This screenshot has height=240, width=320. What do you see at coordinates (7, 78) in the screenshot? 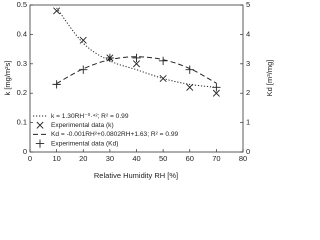
I see `y-axis-label: k [mg/m²s]` at bounding box center [7, 78].